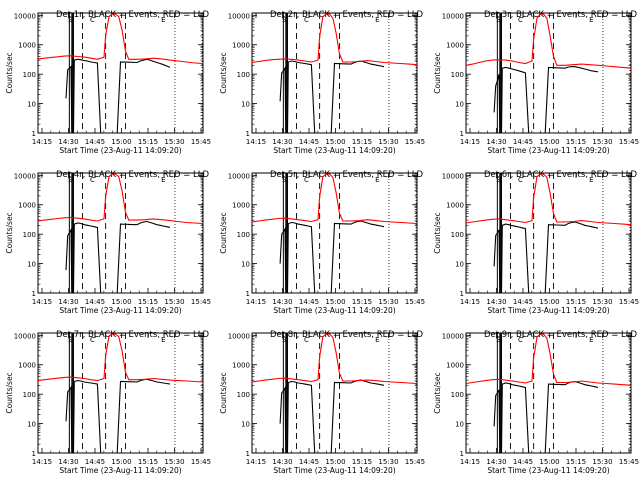 The height and width of the screenshot is (480, 640). I want to click on panel-title: Det 8r, BLACK = Events, RED = LLD, so click(347, 335).